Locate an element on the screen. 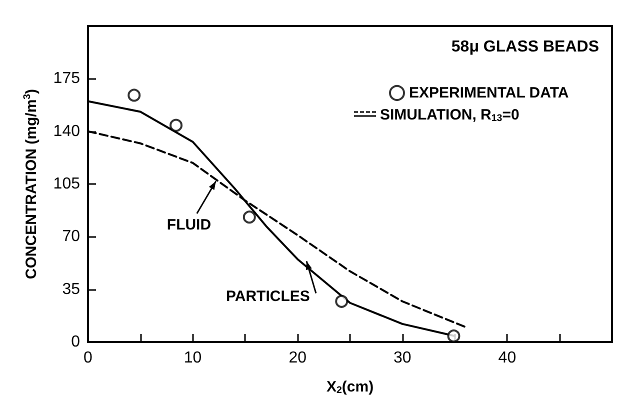 The width and height of the screenshot is (642, 412). annotation: FLUID is located at coordinates (189, 225).